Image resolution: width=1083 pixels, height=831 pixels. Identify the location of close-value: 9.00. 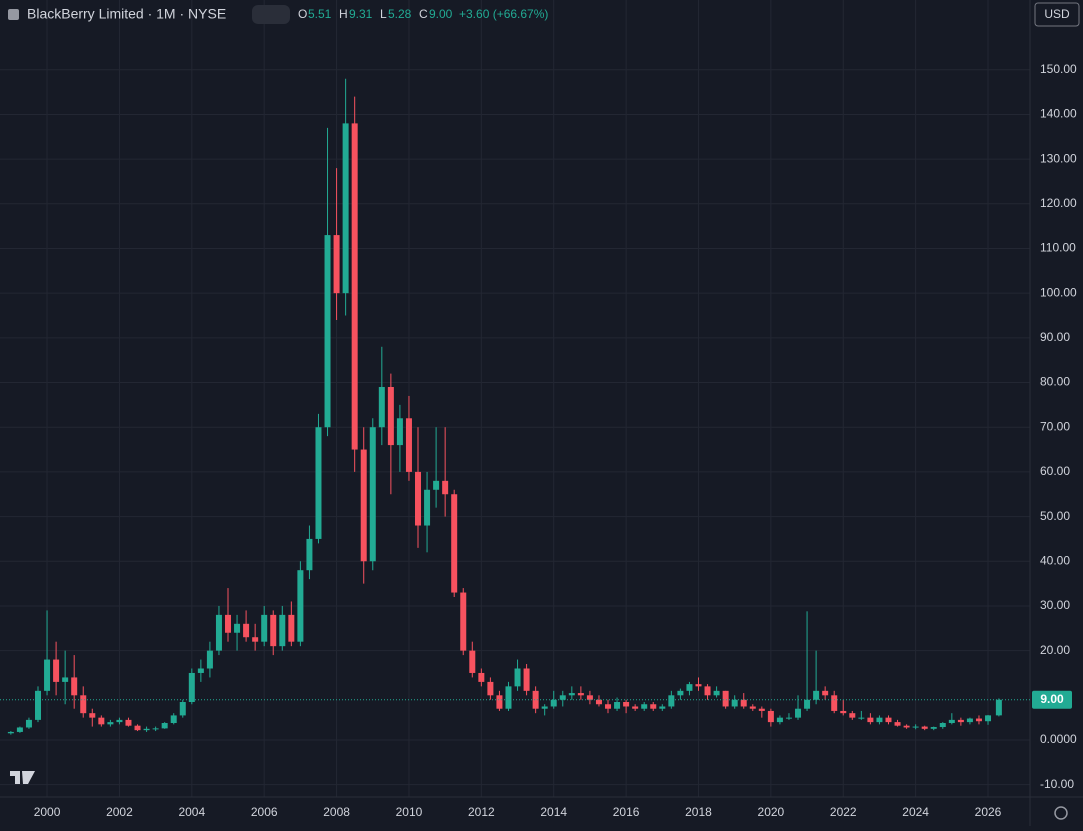
(441, 14).